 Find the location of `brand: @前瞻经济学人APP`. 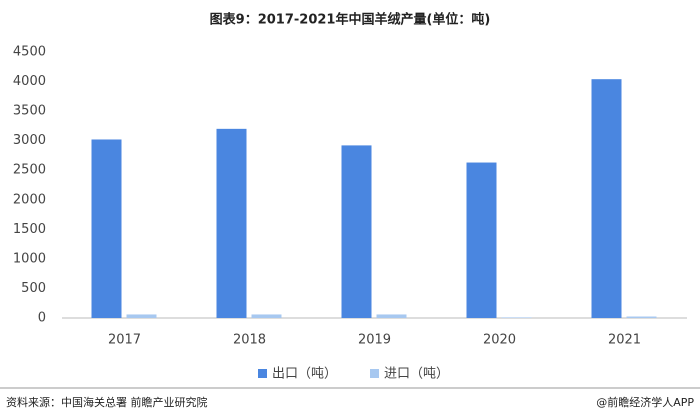

brand: @前瞻经济学人APP is located at coordinates (645, 402).